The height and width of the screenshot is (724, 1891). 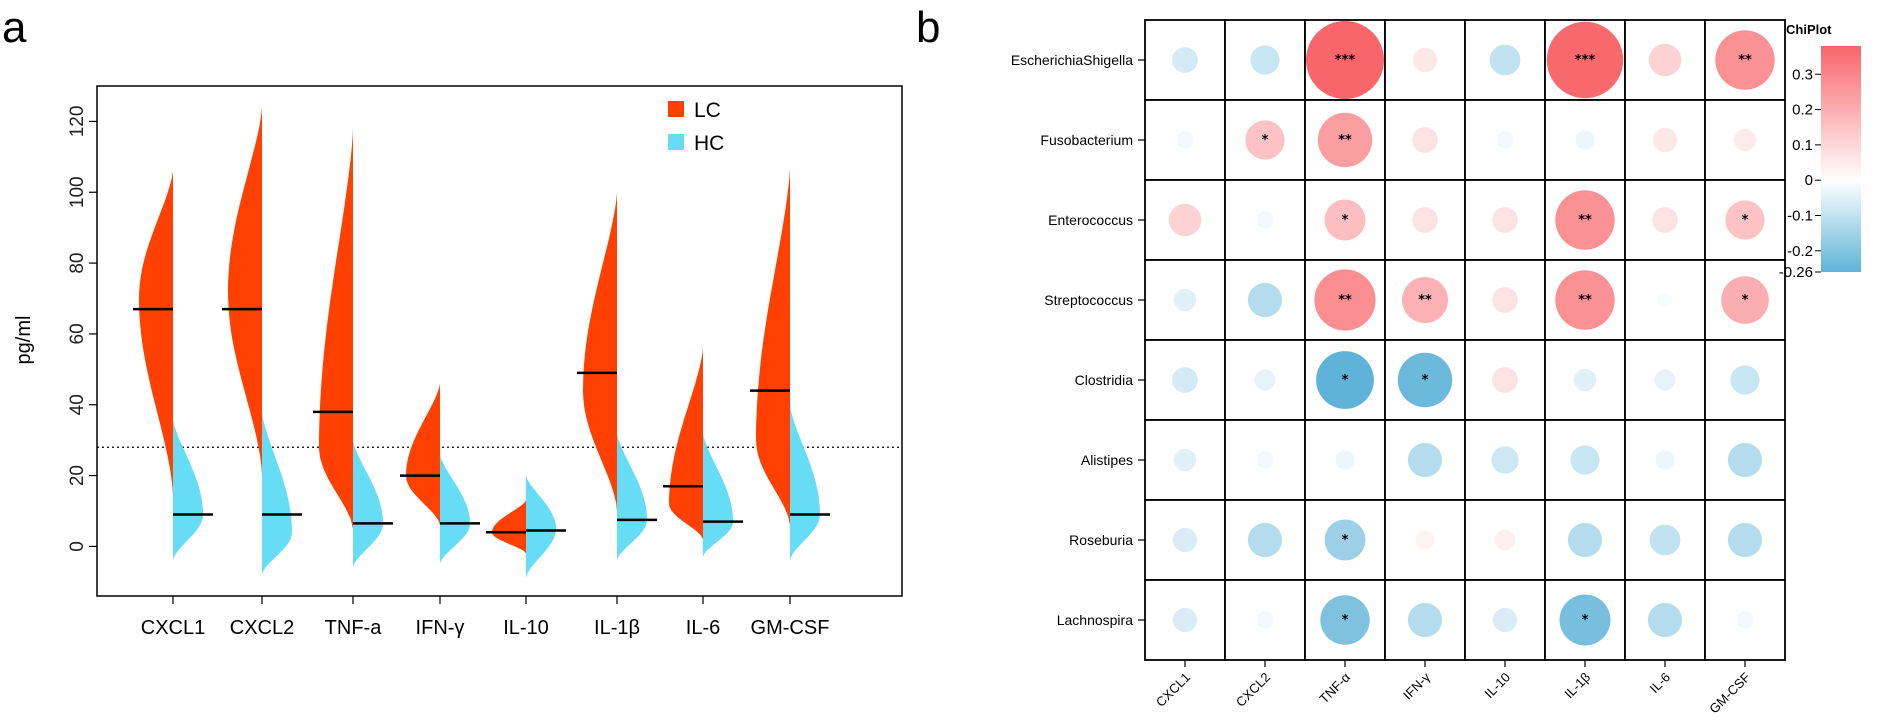 I want to click on colorbar-tick-label: 0, so click(x=1809, y=180).